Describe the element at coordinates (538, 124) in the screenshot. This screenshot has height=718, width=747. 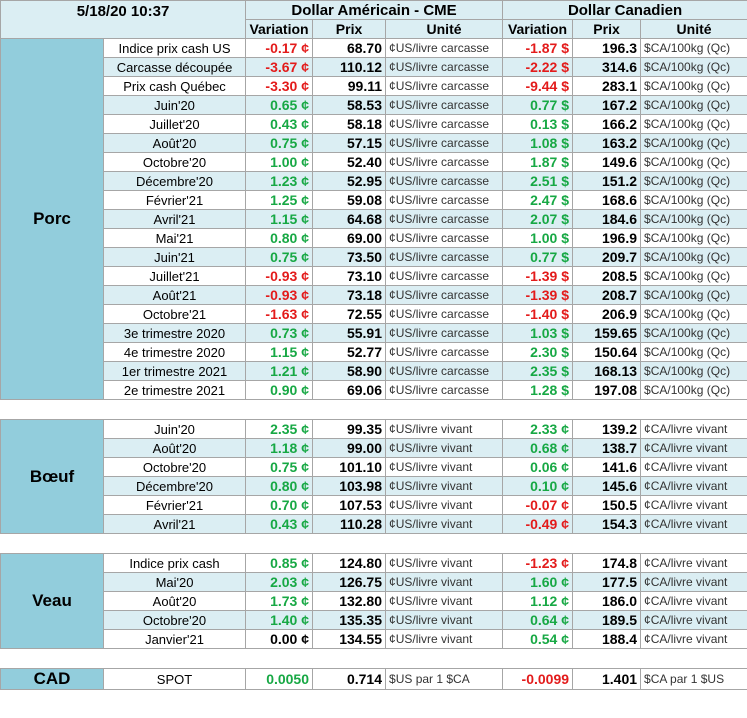
I see `cell: 0.13 $` at that location.